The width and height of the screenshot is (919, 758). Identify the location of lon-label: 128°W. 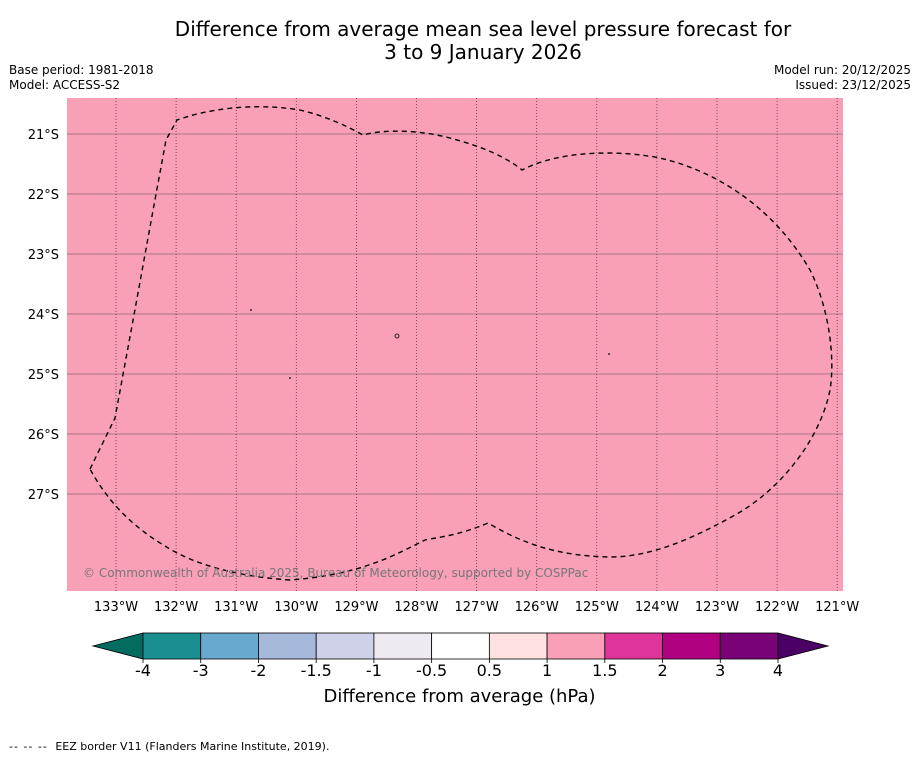
(416, 607).